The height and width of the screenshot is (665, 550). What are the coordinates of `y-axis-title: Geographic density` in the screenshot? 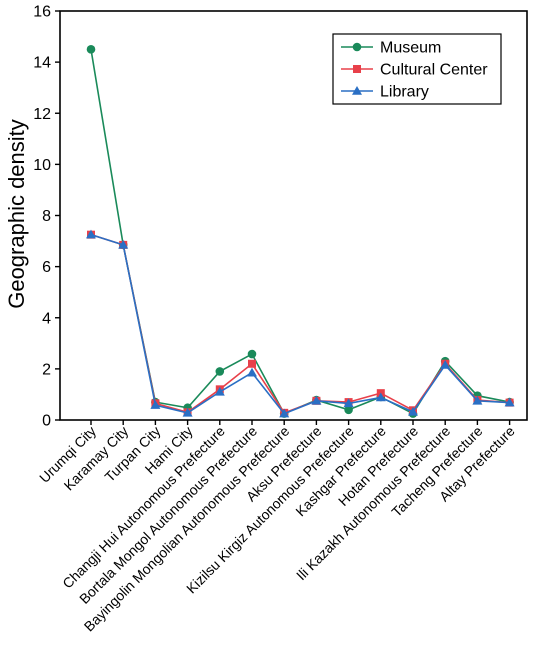 It's located at (16, 214).